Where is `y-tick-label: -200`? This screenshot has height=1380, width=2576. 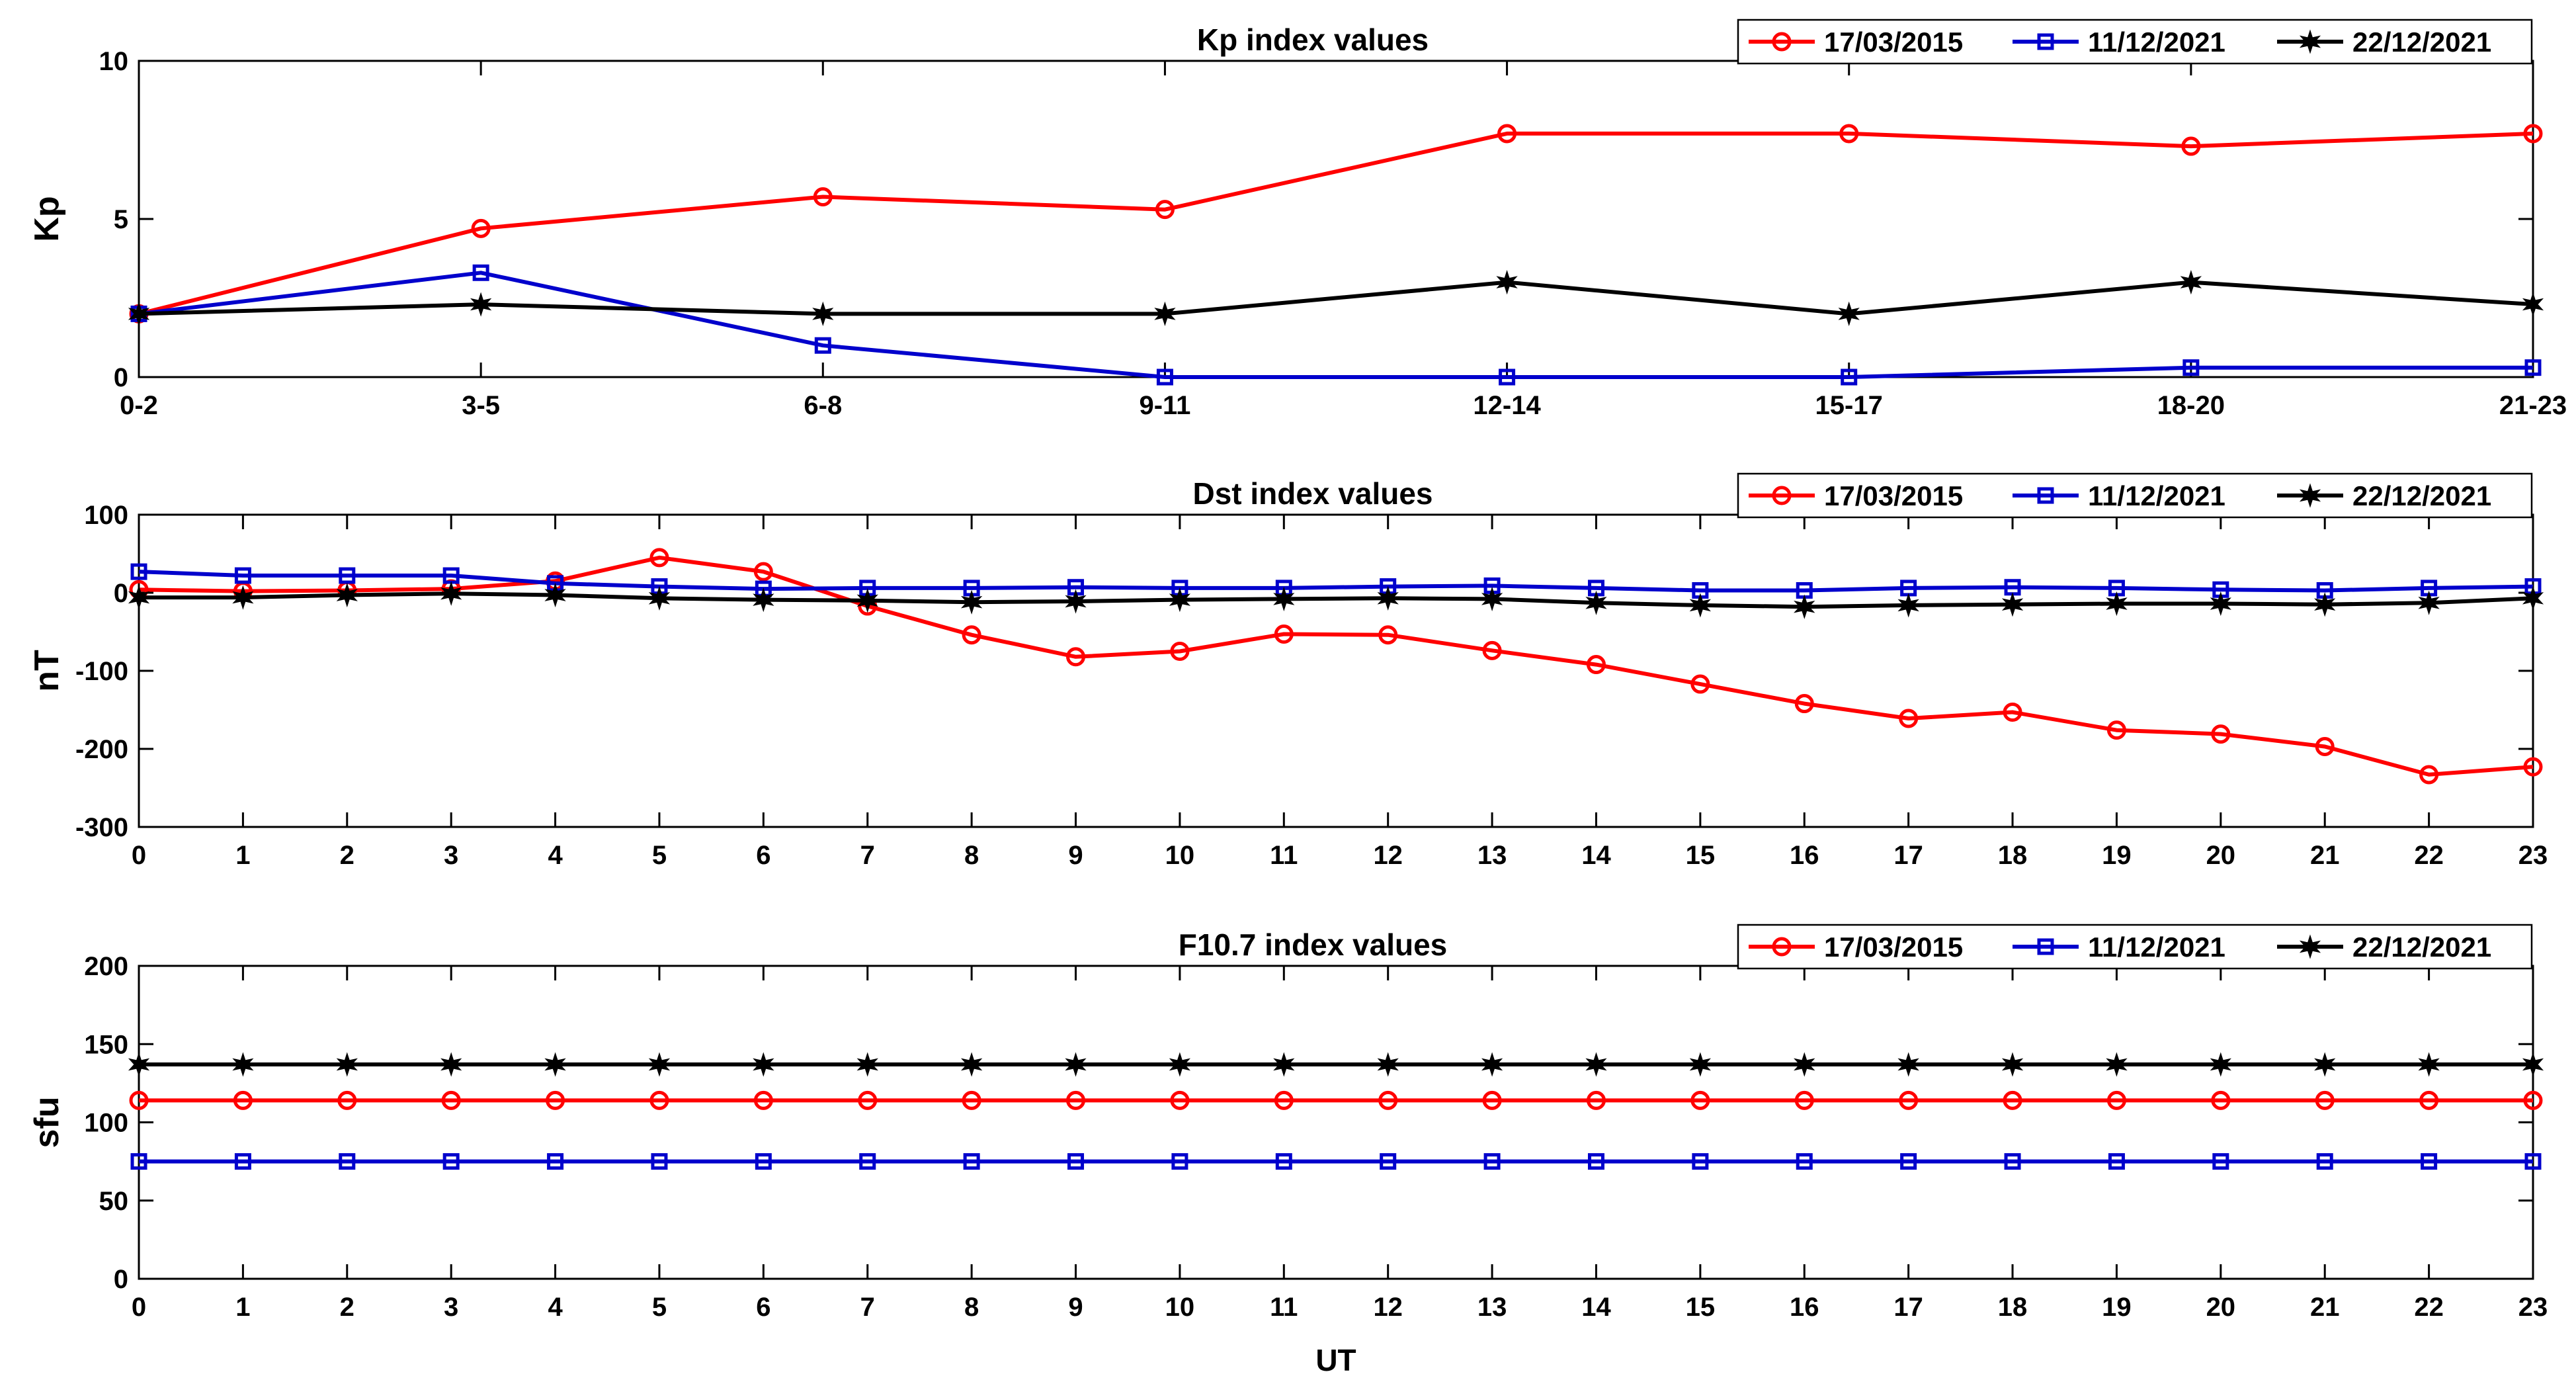 y-tick-label: -200 is located at coordinates (101, 749).